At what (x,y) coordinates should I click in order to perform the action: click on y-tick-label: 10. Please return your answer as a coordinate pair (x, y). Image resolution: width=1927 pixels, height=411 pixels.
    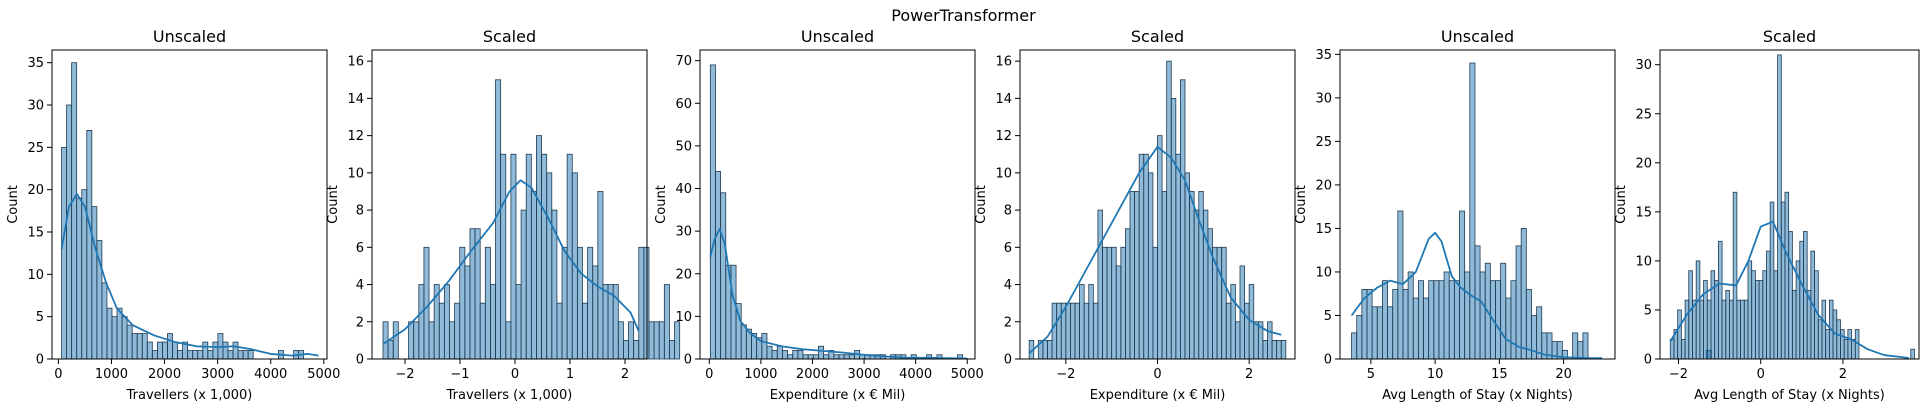
    Looking at the image, I should click on (1323, 272).